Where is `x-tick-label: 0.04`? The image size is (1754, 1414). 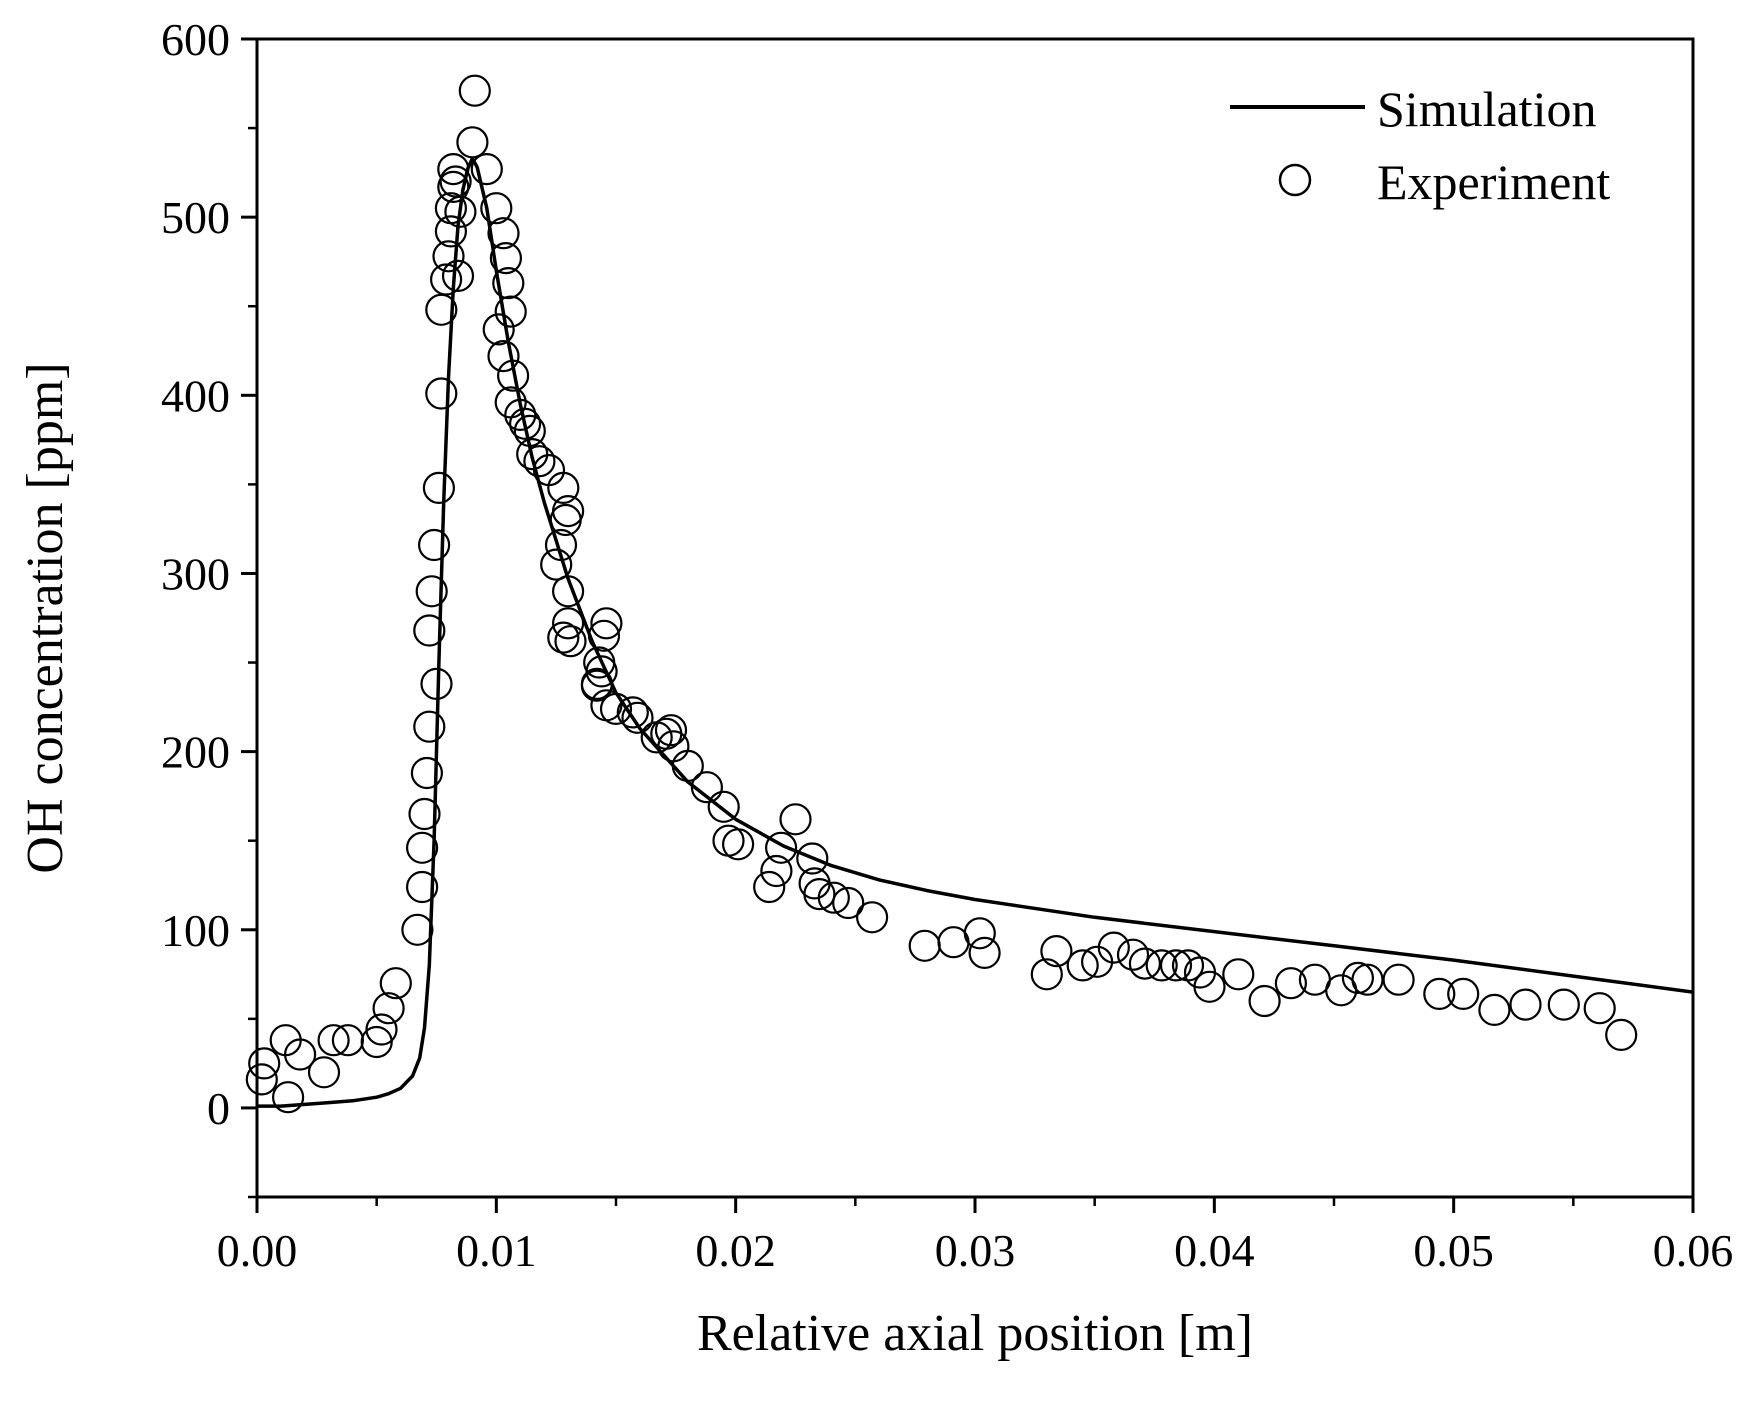
x-tick-label: 0.04 is located at coordinates (1214, 1250).